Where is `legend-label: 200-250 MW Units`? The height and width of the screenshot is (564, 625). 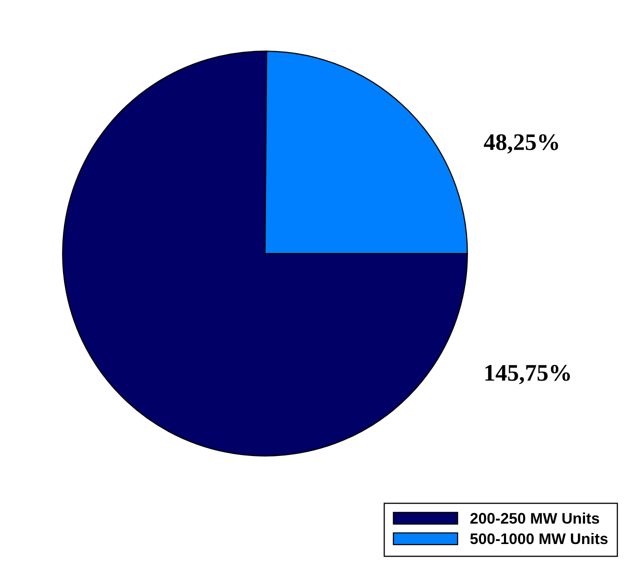
legend-label: 200-250 MW Units is located at coordinates (535, 518).